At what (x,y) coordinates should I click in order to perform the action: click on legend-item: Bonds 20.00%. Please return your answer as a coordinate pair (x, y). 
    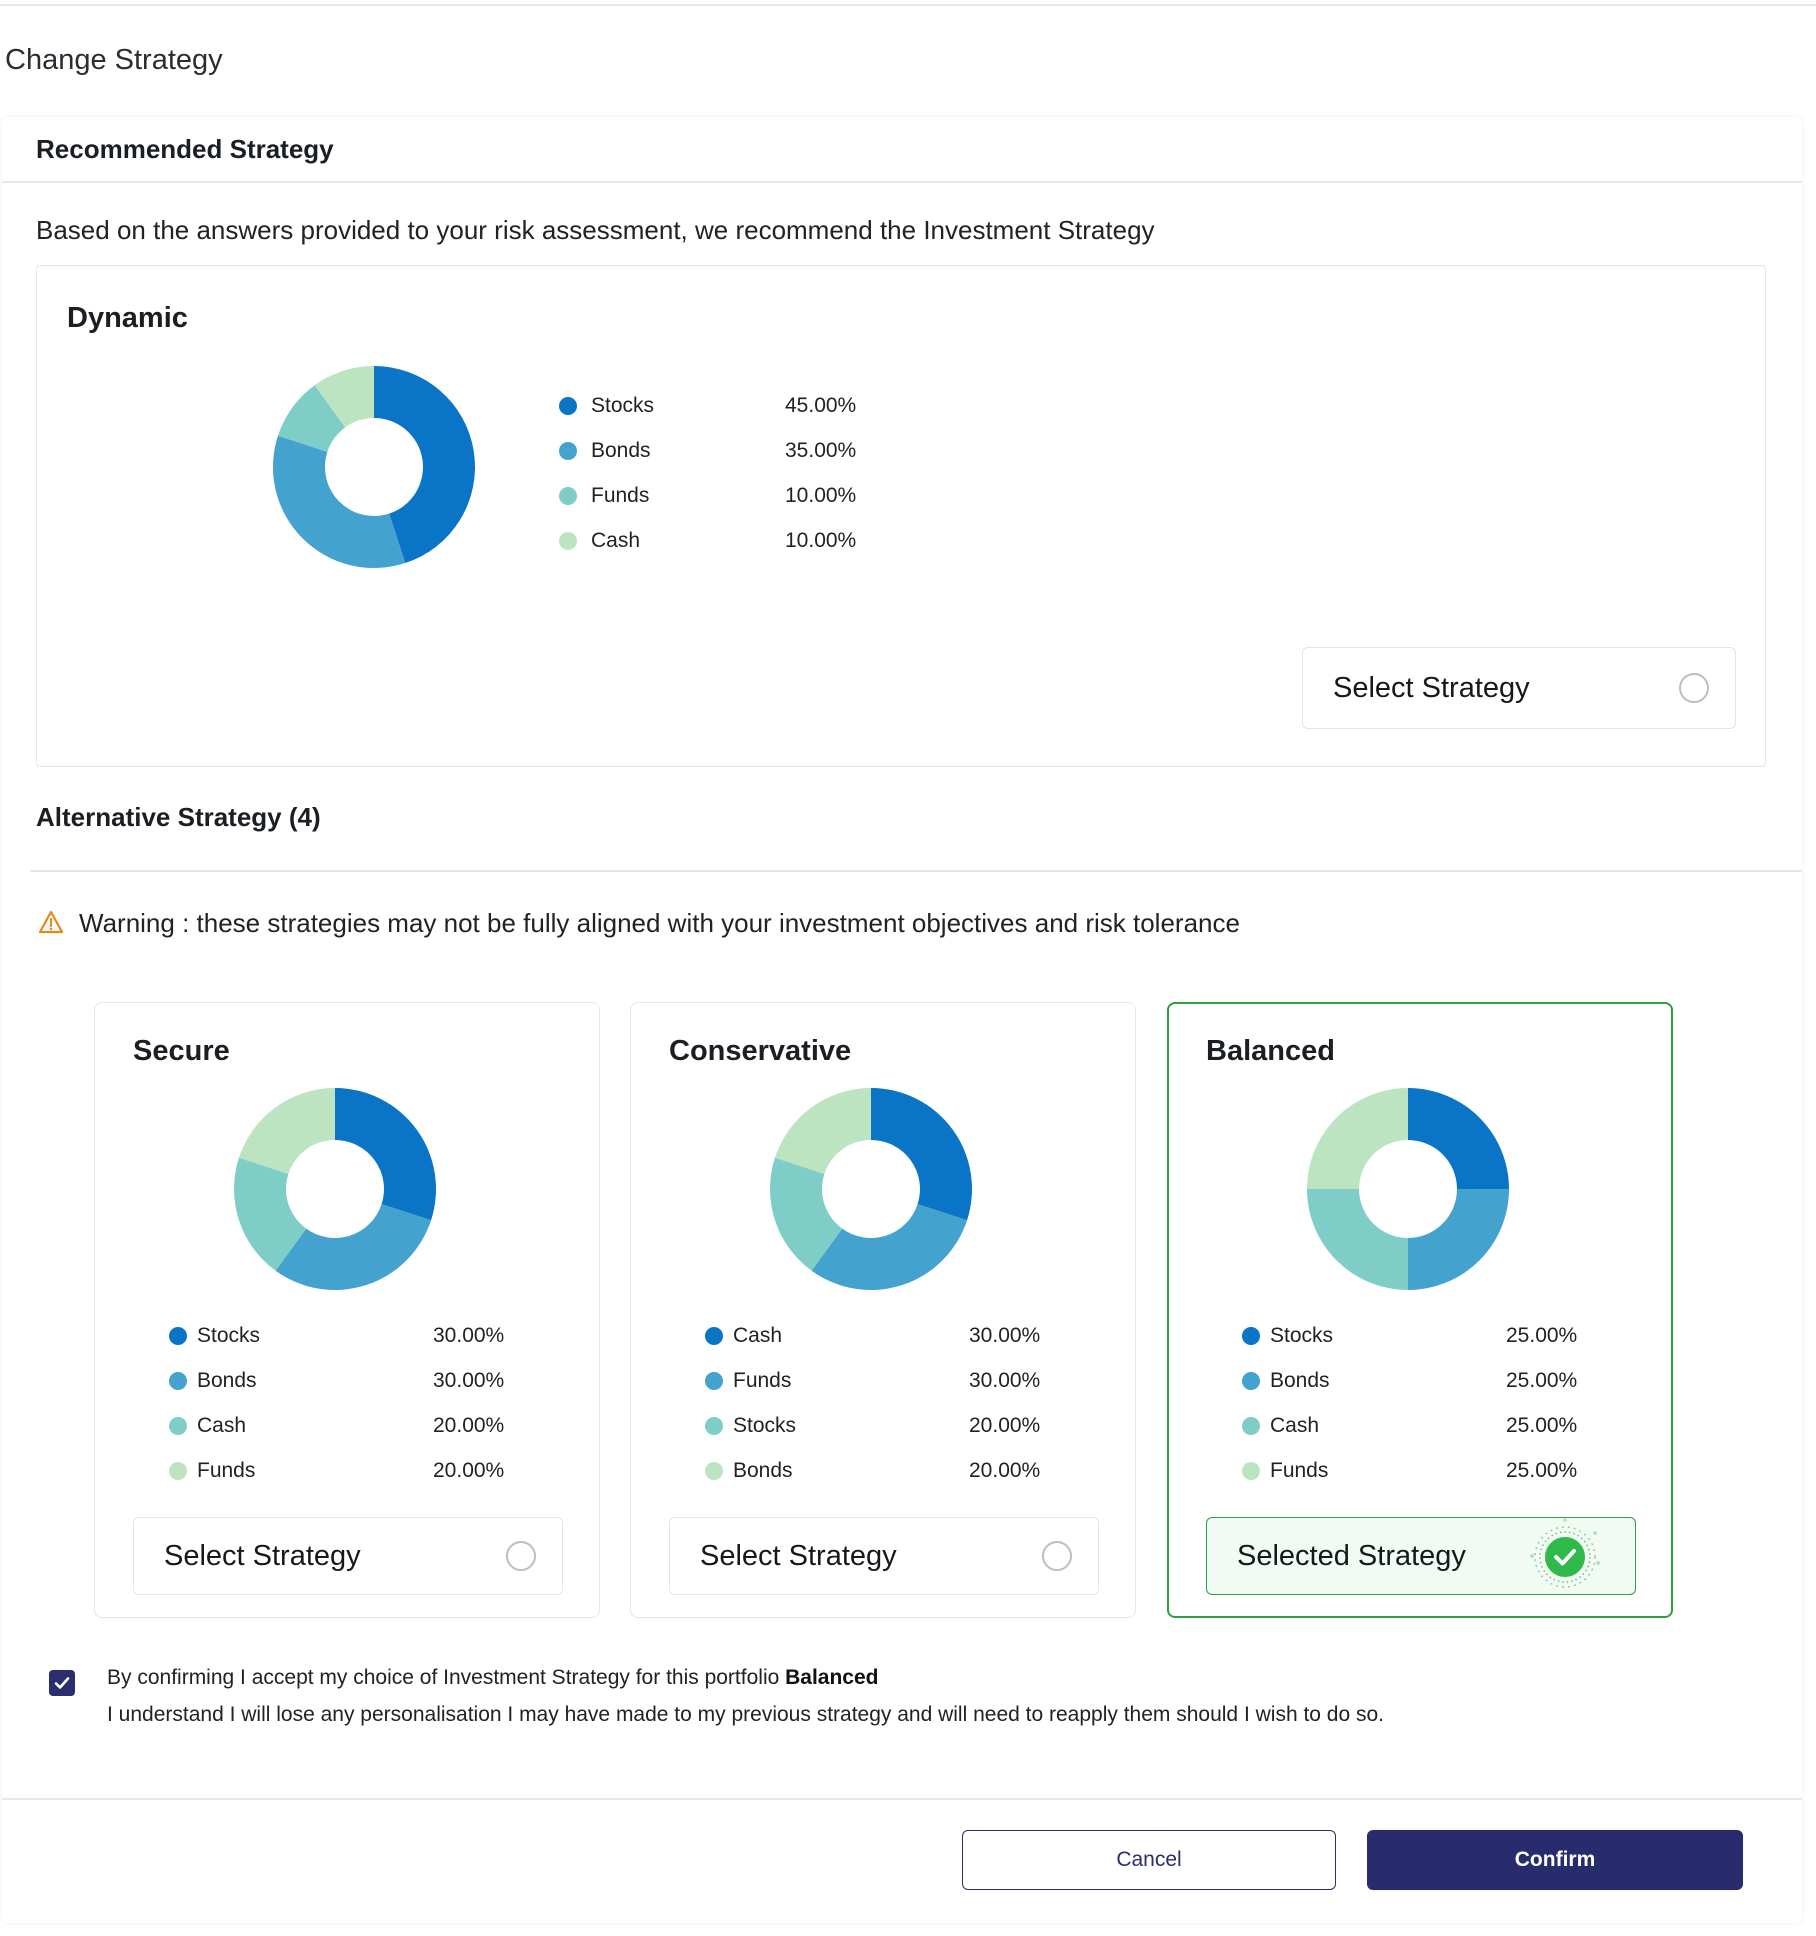
    Looking at the image, I should click on (872, 1471).